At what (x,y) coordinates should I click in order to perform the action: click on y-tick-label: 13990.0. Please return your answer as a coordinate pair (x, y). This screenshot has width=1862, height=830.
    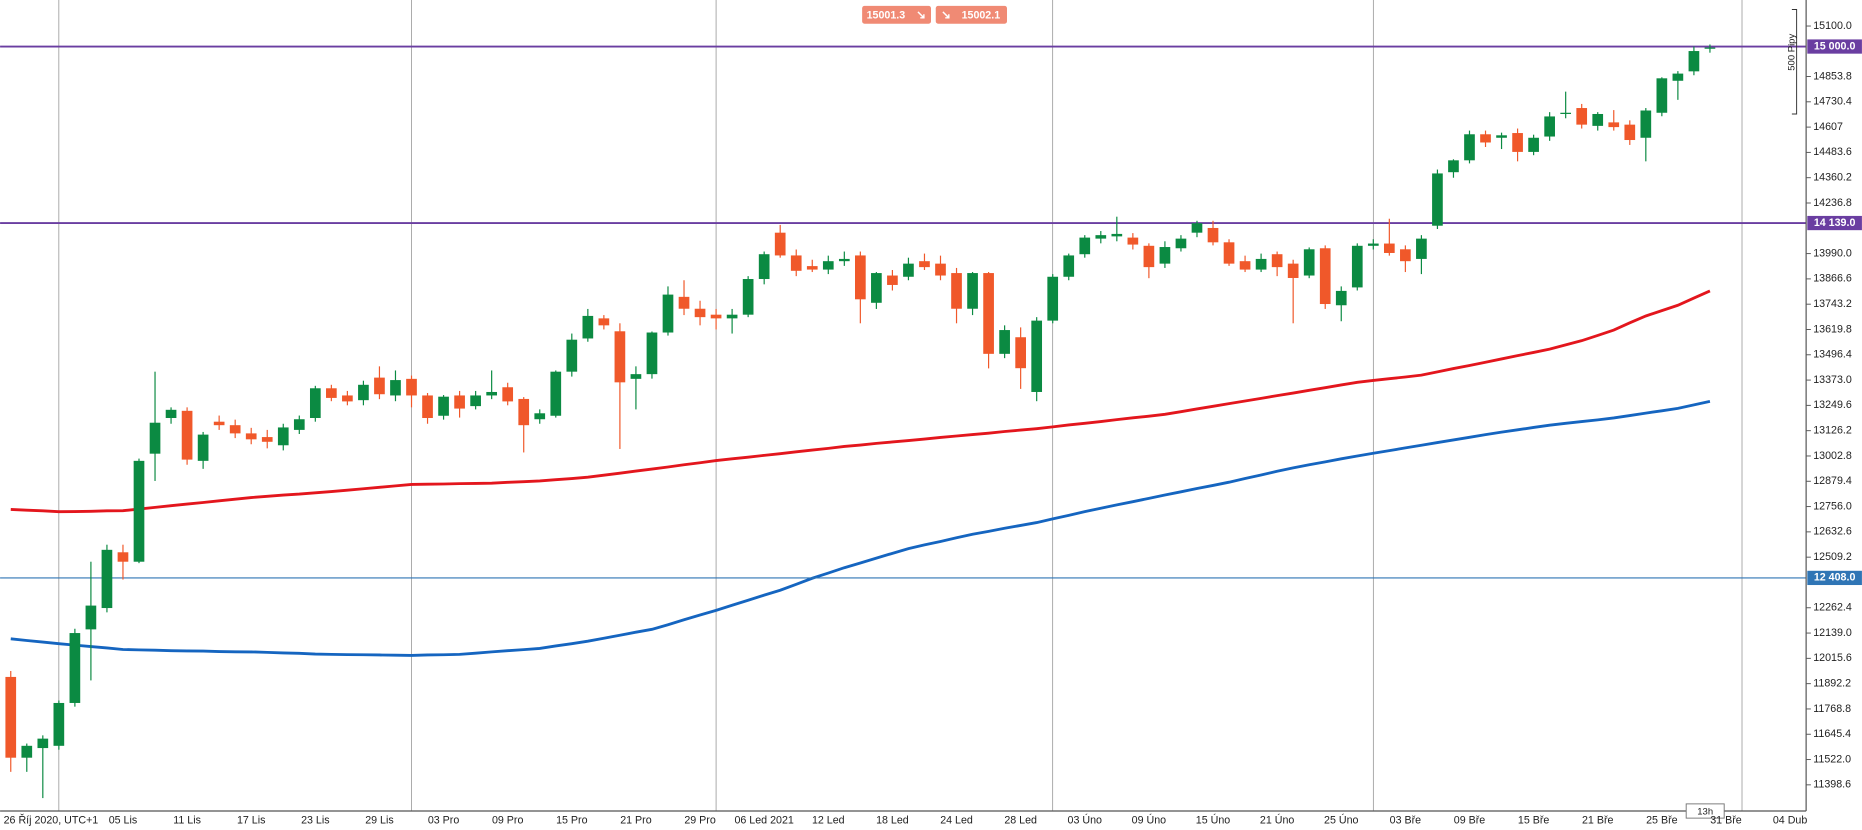
    Looking at the image, I should click on (1832, 253).